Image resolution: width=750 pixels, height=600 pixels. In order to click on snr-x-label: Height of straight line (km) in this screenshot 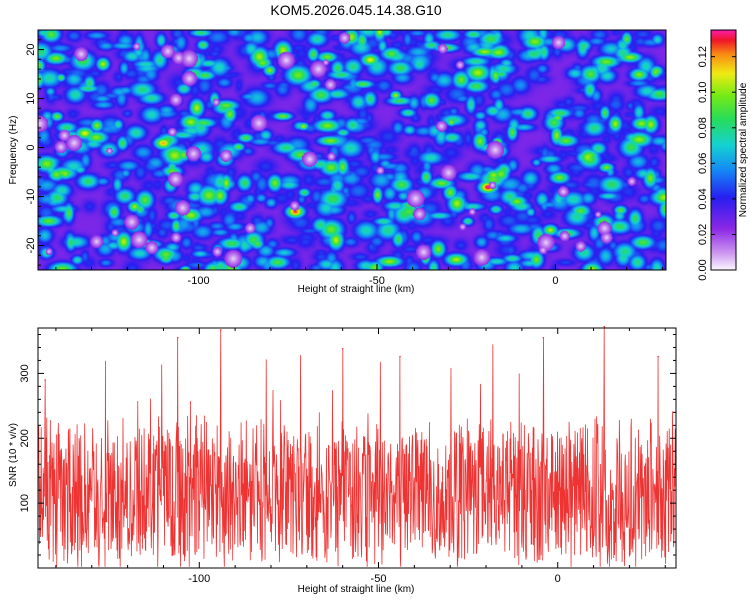, I will do `click(356, 589)`.